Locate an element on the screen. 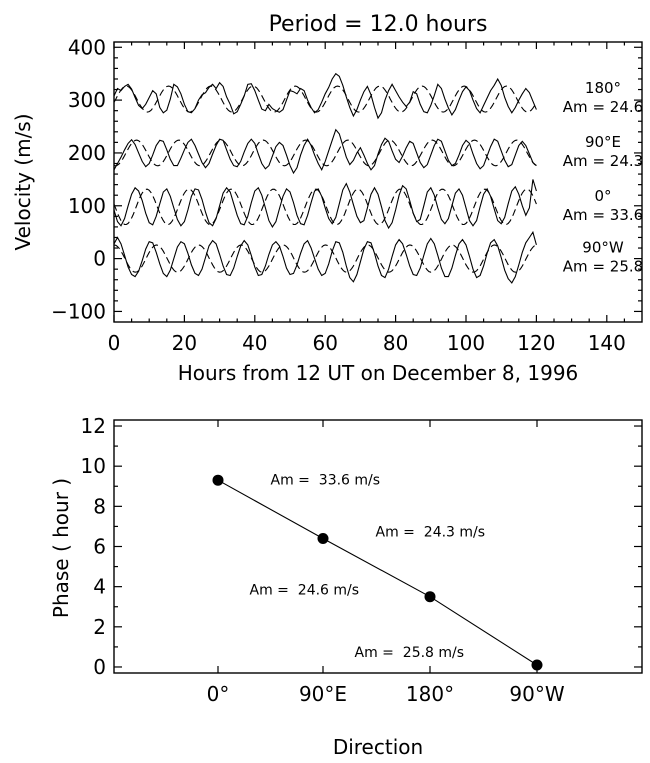 The width and height of the screenshot is (650, 763). x-tick-label: 40 is located at coordinates (254, 343).